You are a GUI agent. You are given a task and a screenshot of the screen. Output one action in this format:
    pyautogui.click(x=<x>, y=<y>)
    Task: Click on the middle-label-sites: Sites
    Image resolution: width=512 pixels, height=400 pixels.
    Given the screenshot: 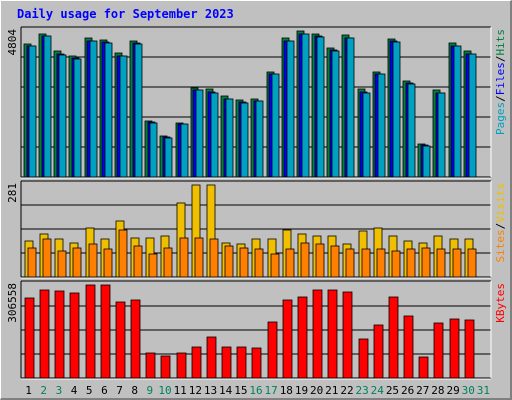 What is the action you would take?
    pyautogui.click(x=500, y=245)
    